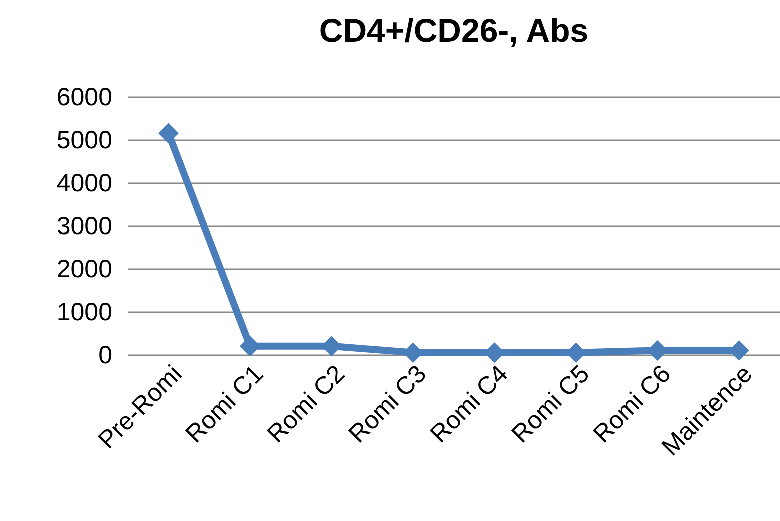 The image size is (780, 521). I want to click on y-tick-label: 5000, so click(84, 140).